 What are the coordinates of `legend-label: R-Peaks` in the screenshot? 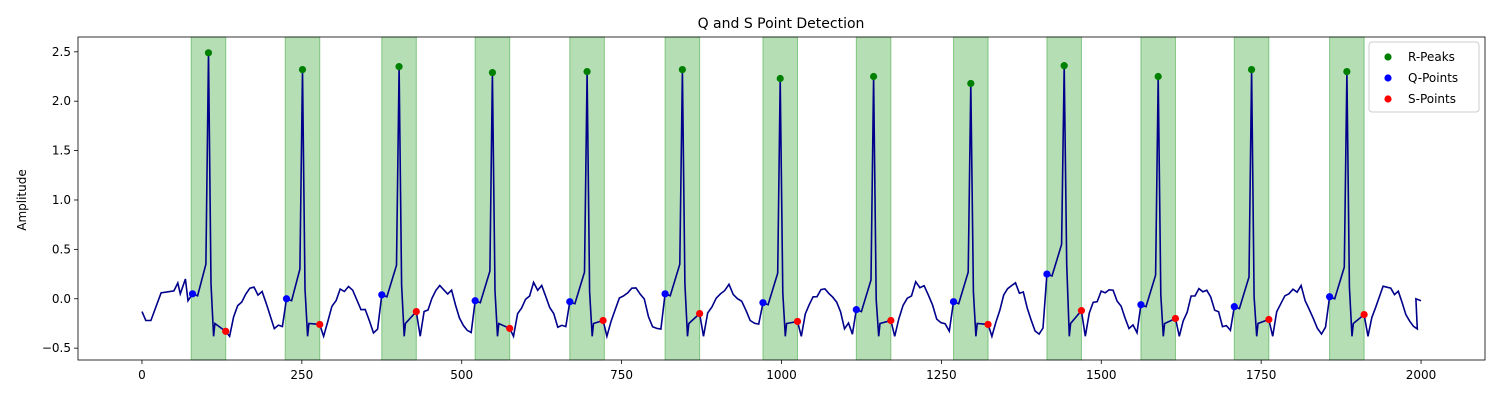 It's located at (1431, 57).